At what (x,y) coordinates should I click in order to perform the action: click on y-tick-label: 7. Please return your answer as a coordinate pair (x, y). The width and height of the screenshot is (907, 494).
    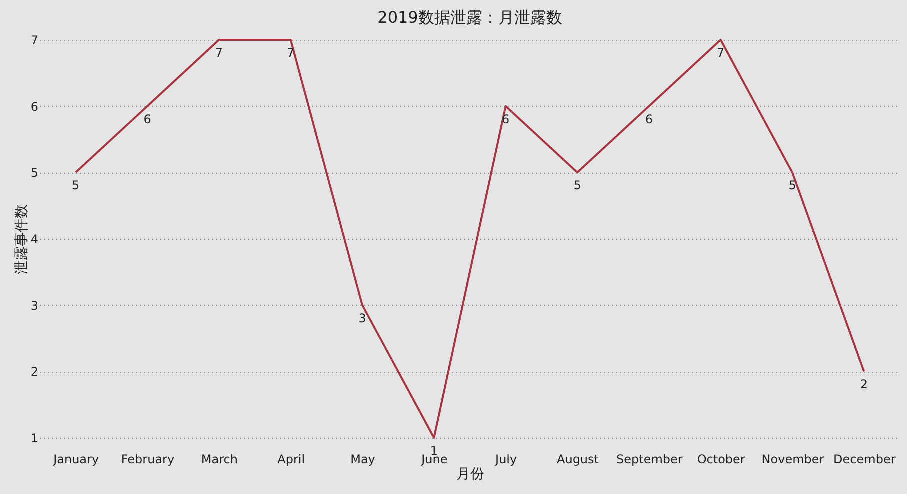
    Looking at the image, I should click on (34, 41).